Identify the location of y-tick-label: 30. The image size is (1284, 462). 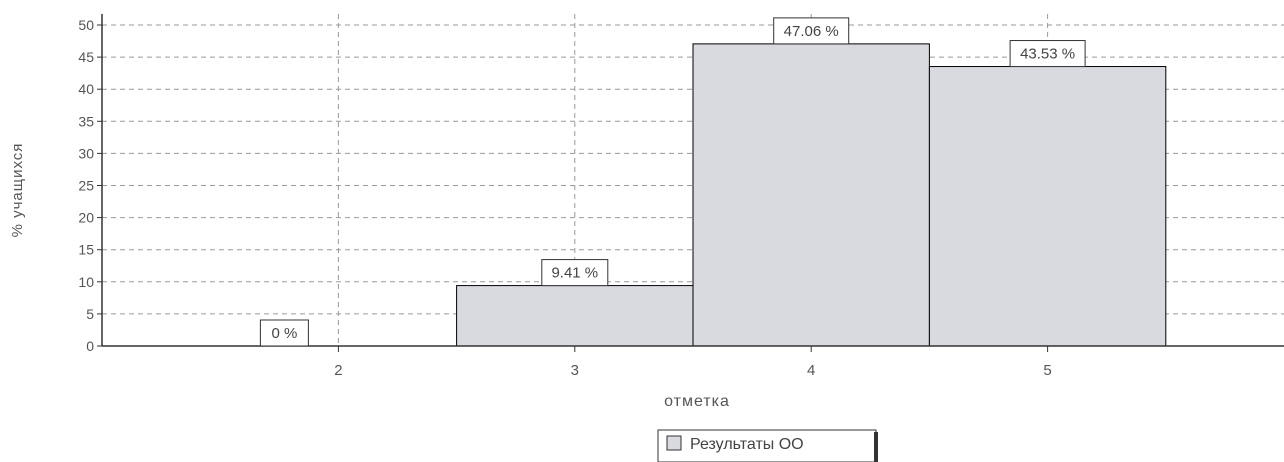
(86, 153).